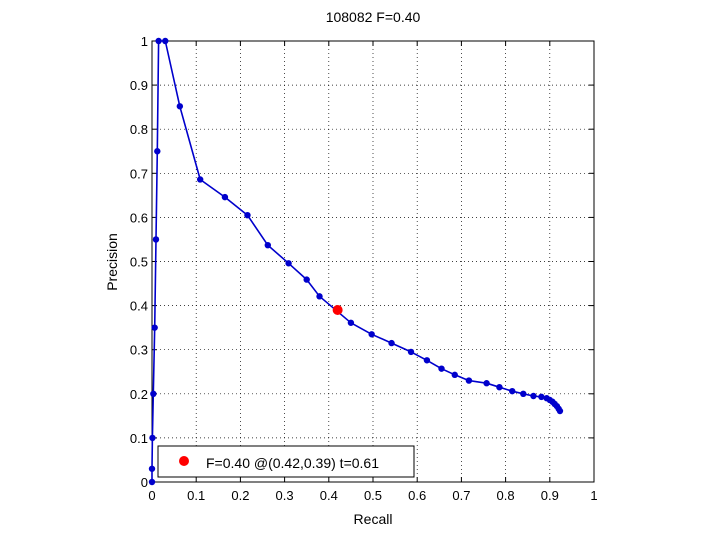 The width and height of the screenshot is (720, 545). I want to click on y-tick-label: 0.4, so click(139, 306).